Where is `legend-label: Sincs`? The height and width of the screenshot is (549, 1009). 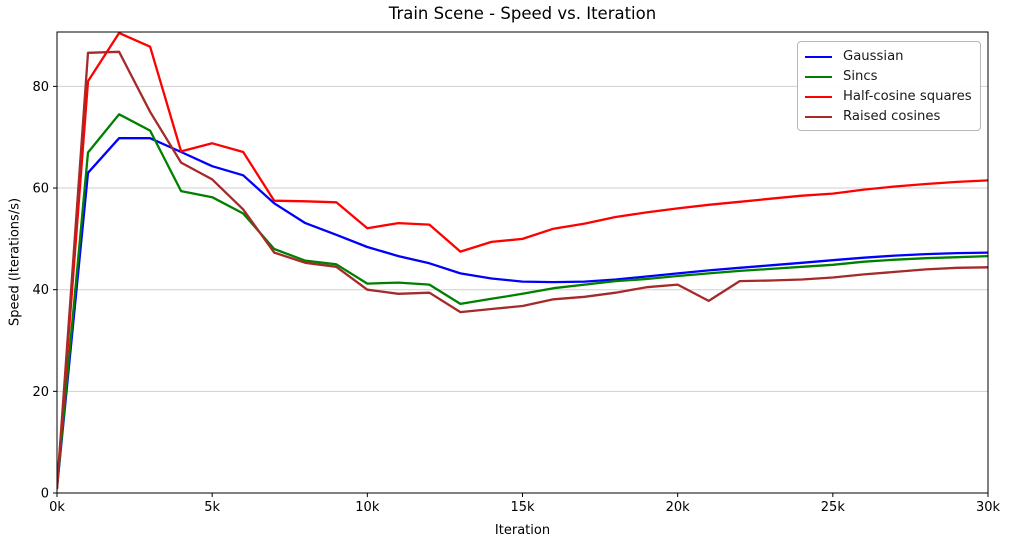 legend-label: Sincs is located at coordinates (860, 76).